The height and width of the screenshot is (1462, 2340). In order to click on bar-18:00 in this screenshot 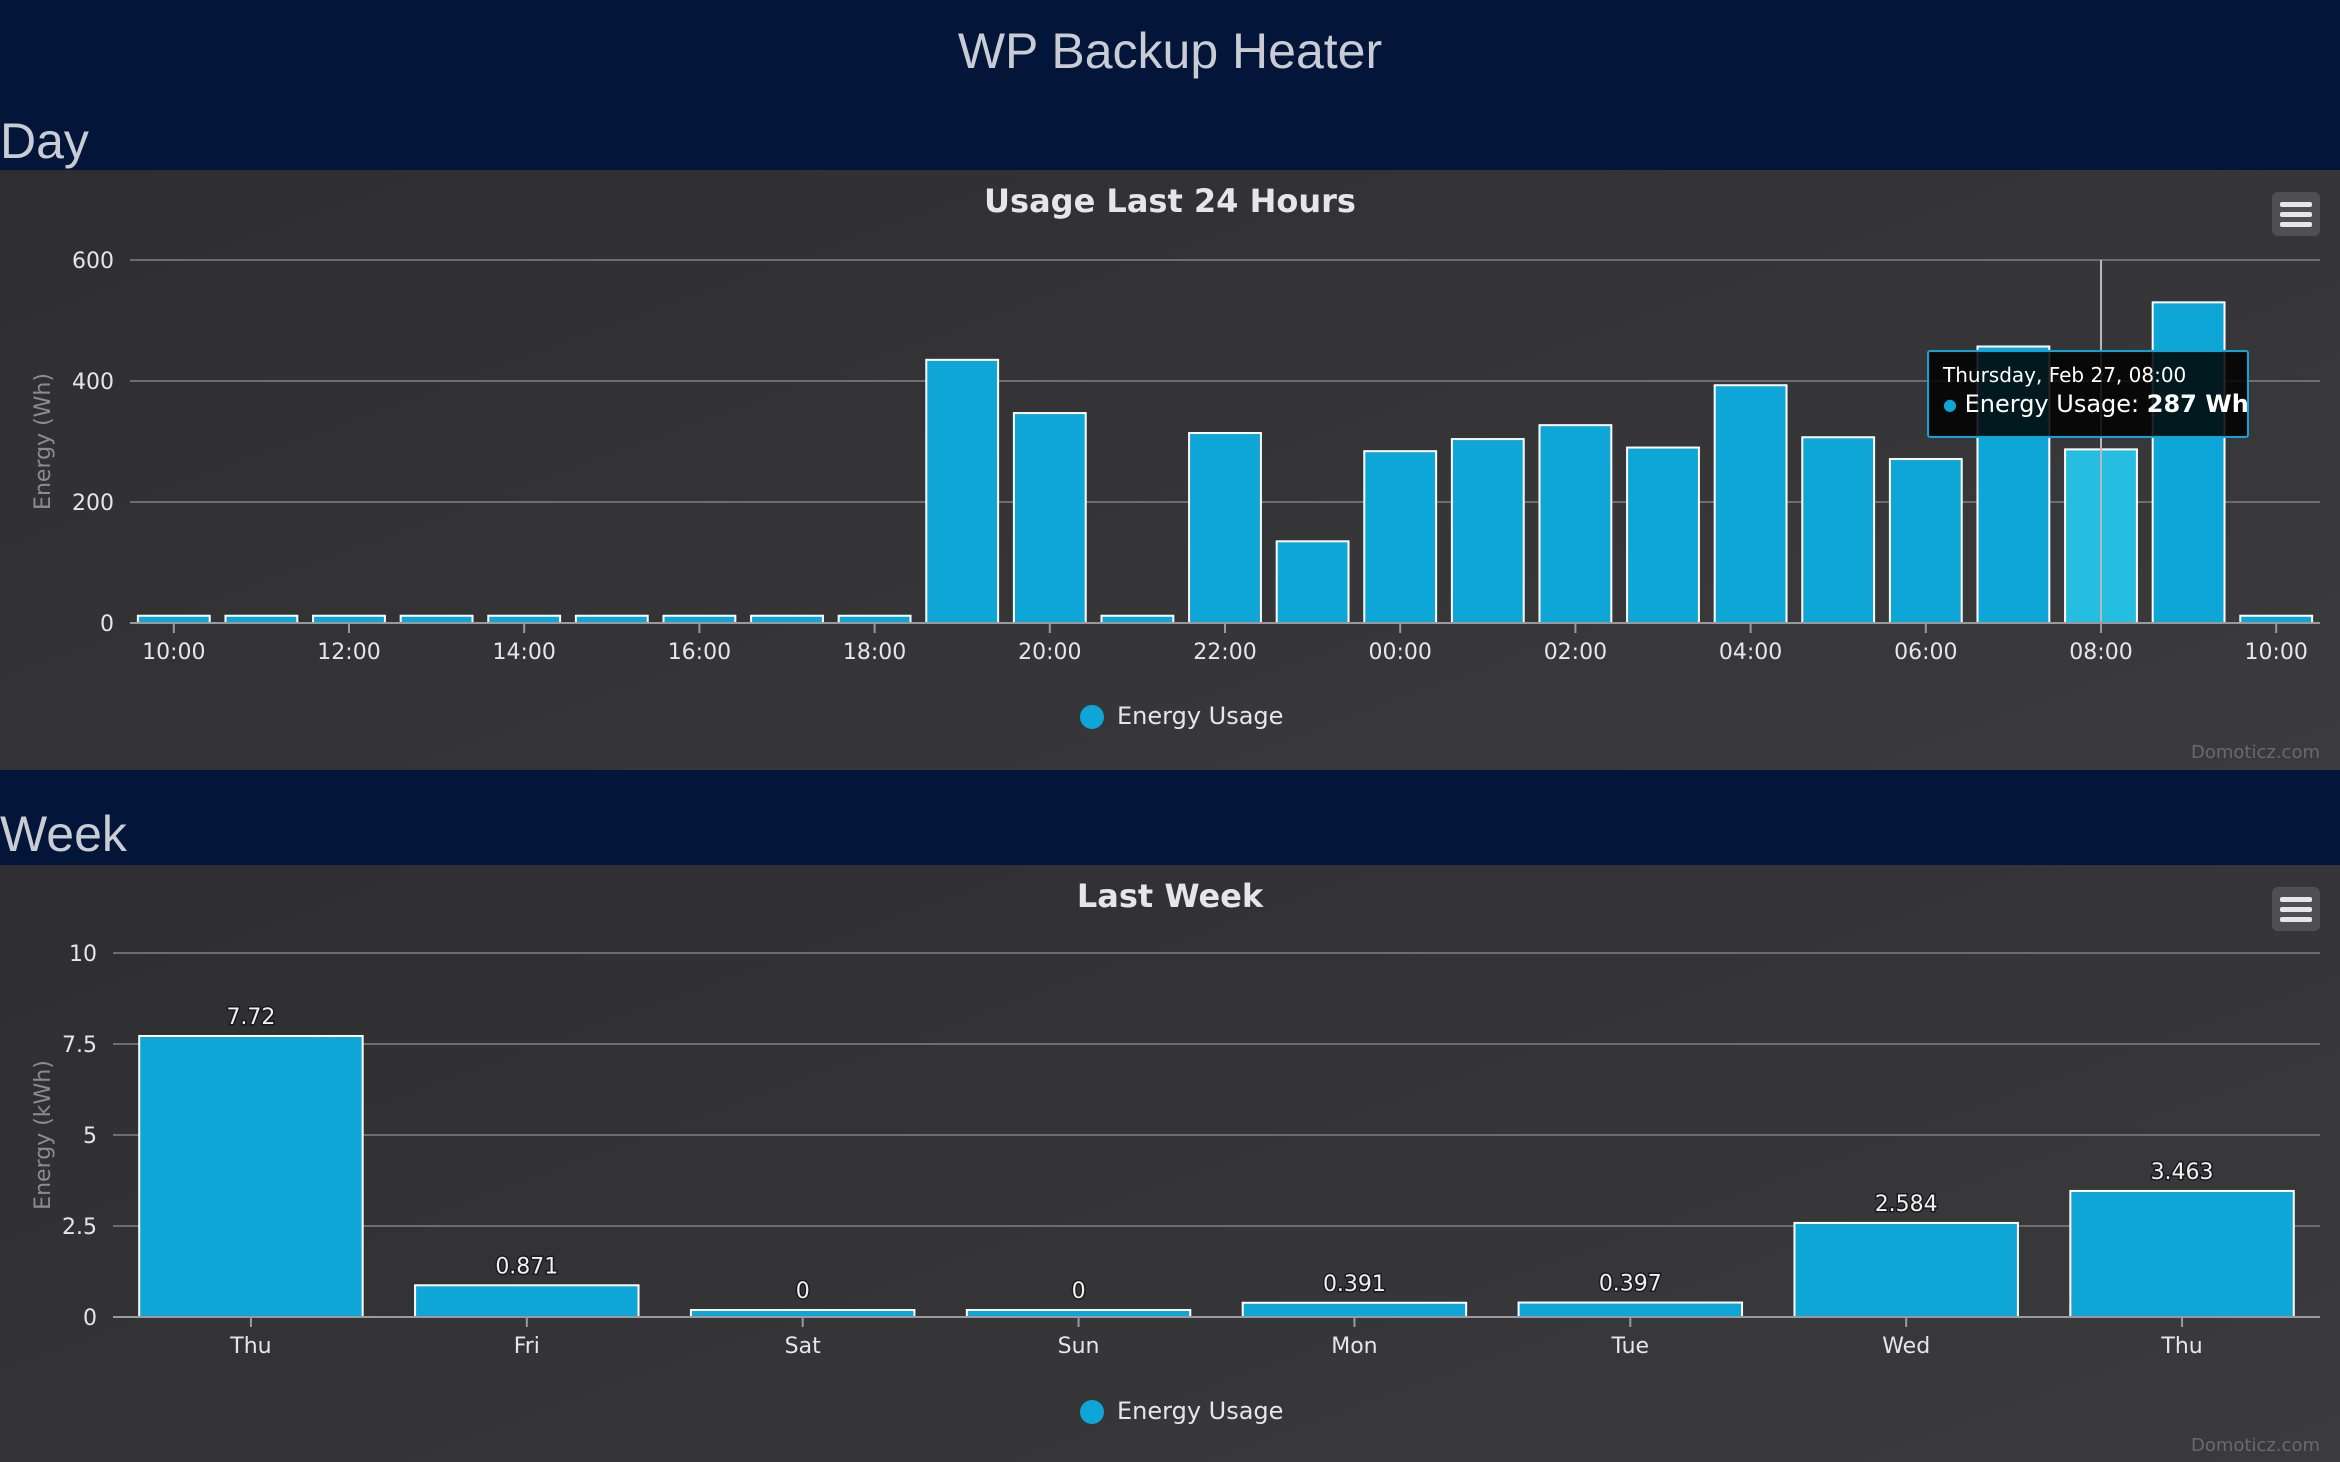, I will do `click(874, 619)`.